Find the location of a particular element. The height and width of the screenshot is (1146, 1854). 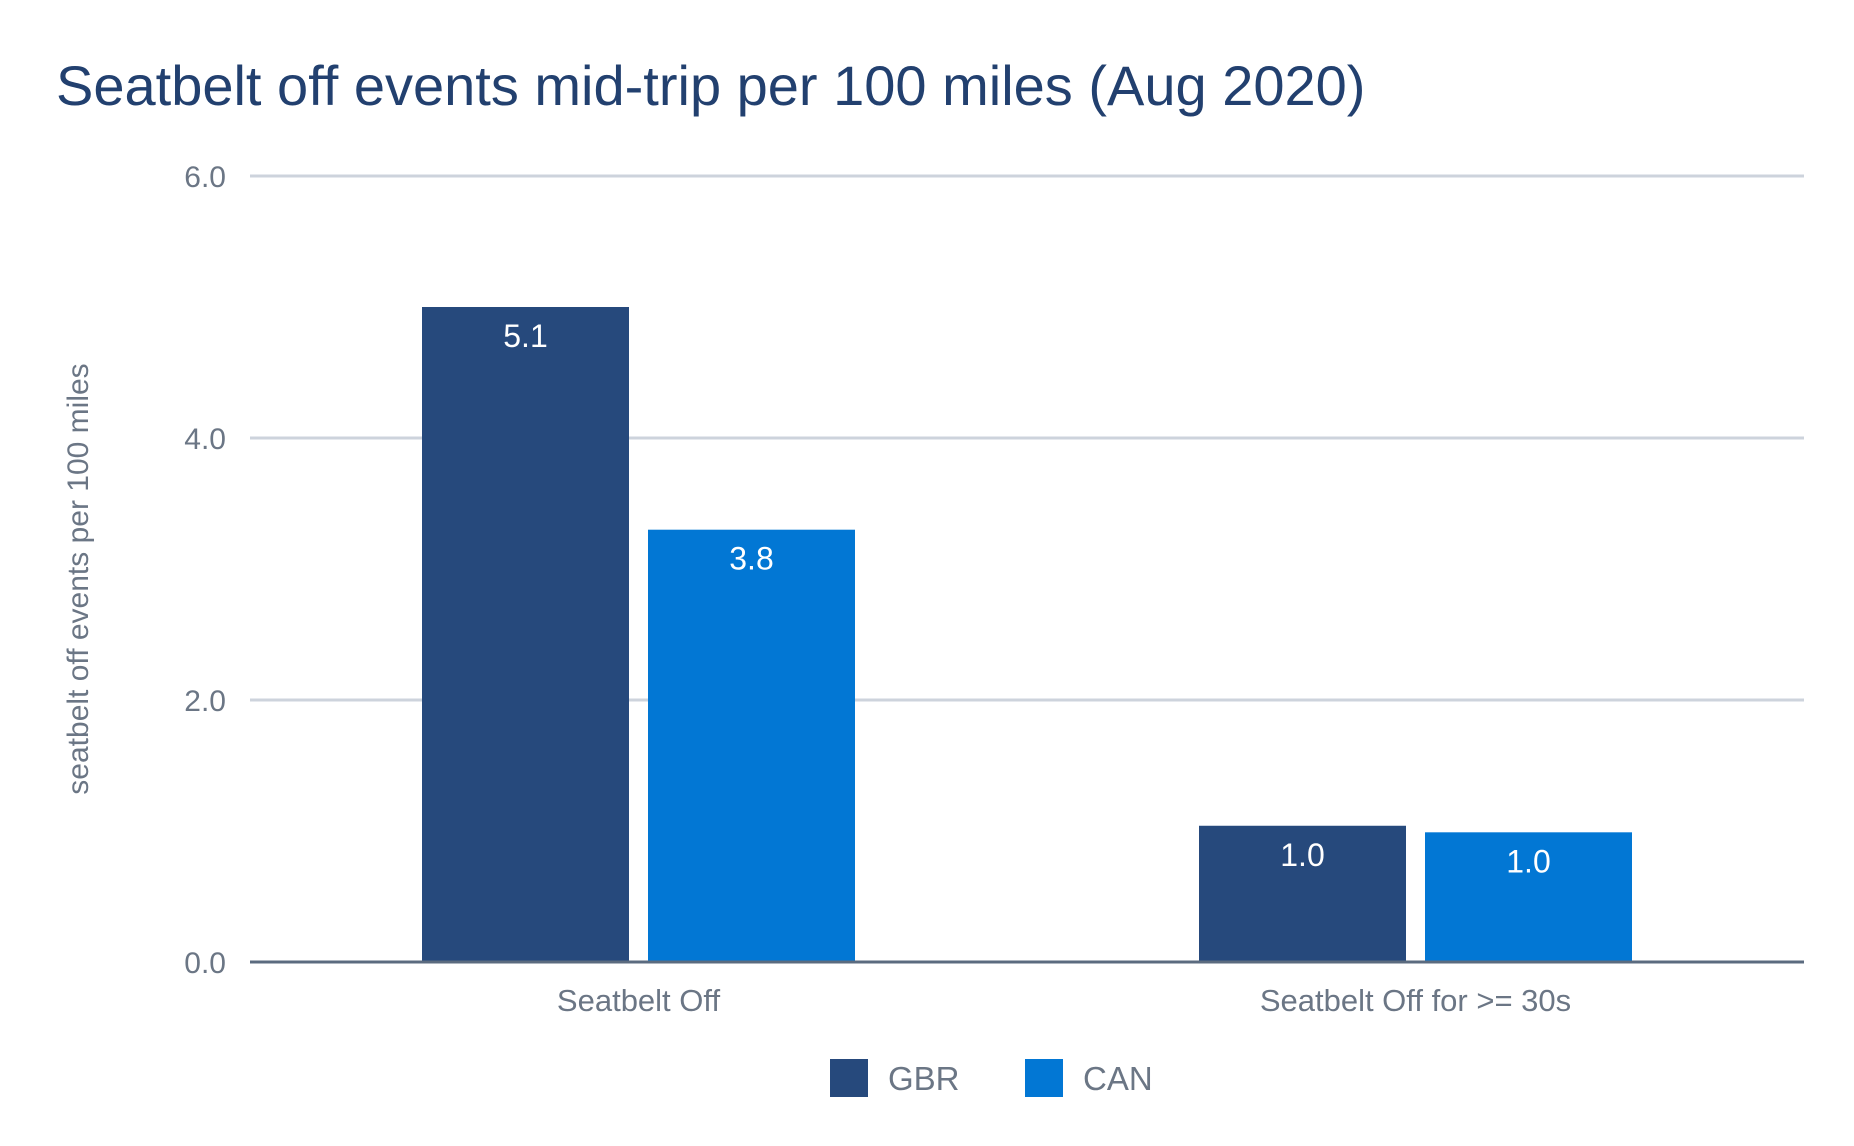

x-axis-categories: Seatbelt Off Seatbelt Off for >= 30s is located at coordinates (1064, 1000).